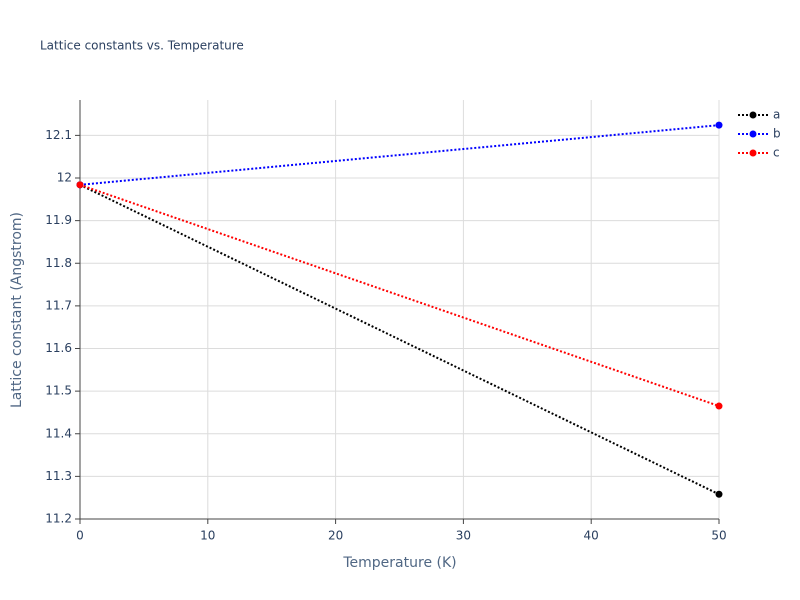 The height and width of the screenshot is (600, 800). Describe the element at coordinates (64, 178) in the screenshot. I see `y-tick-label: 12` at that location.